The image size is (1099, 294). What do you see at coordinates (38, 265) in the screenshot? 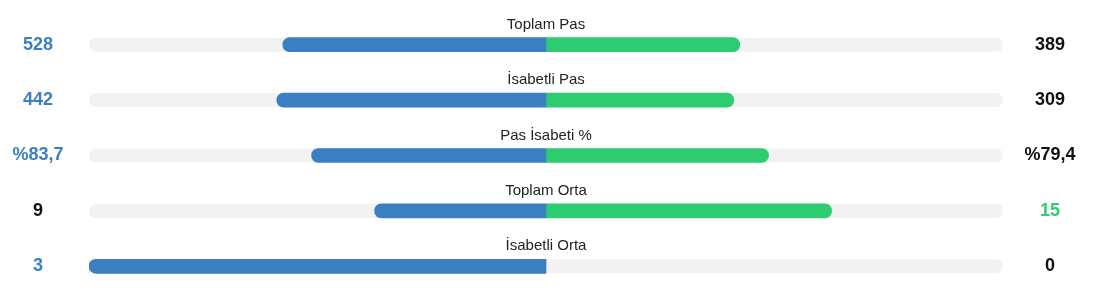
I see `text: 3` at bounding box center [38, 265].